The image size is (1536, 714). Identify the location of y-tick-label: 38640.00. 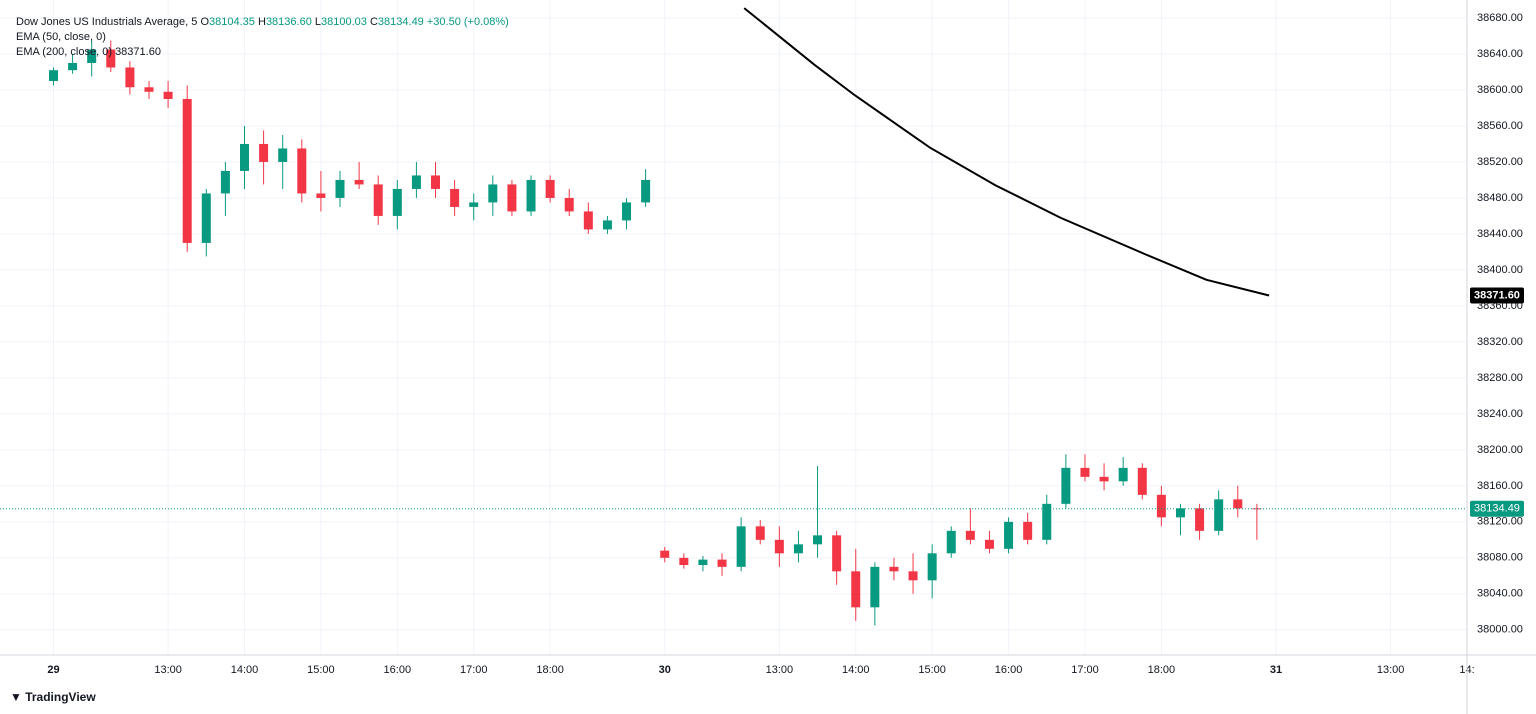
(1500, 54).